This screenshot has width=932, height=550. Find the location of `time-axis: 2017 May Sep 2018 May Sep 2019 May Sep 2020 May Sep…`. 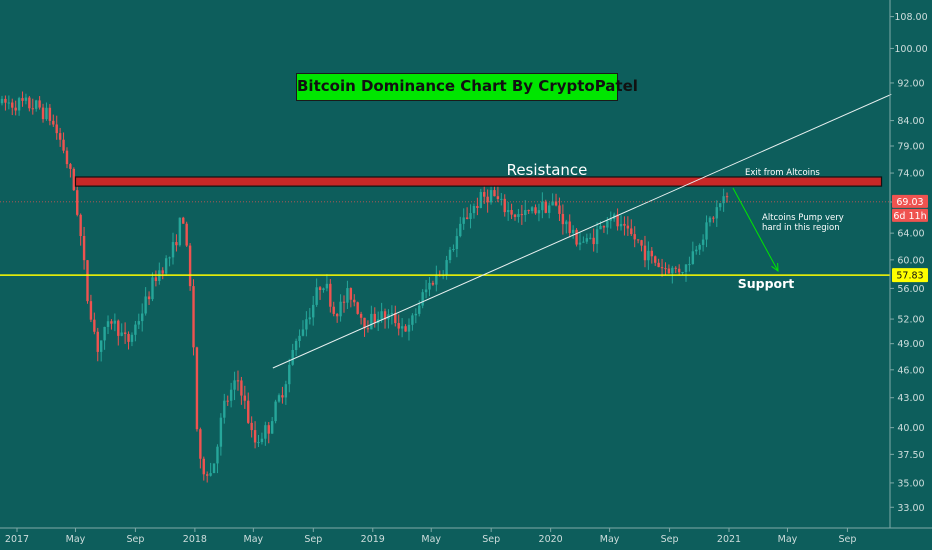

time-axis: 2017 May Sep 2018 May Sep 2019 May Sep 2020 May Sep… is located at coordinates (466, 536).